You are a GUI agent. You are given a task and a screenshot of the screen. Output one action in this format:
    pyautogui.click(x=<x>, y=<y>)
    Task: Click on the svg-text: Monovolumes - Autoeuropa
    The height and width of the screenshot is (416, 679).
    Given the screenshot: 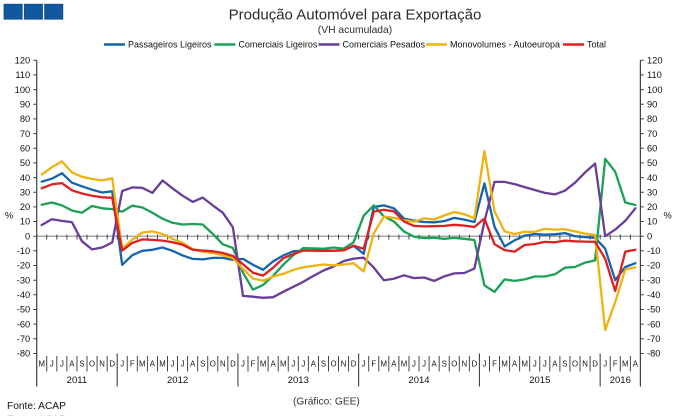 What is the action you would take?
    pyautogui.click(x=505, y=44)
    